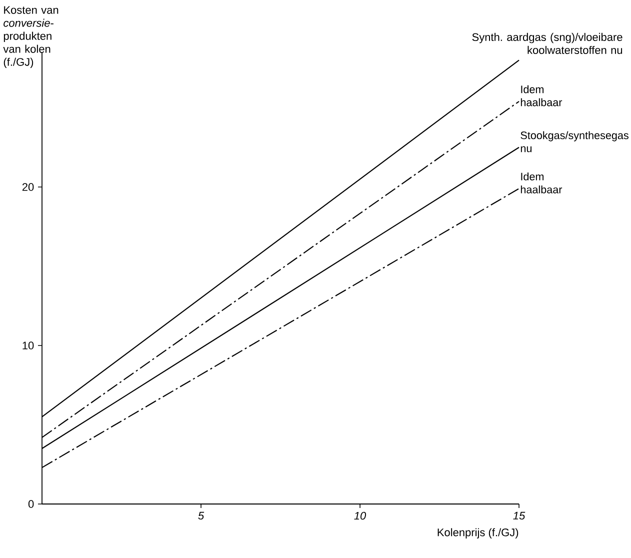 Image resolution: width=631 pixels, height=558 pixels. What do you see at coordinates (519, 516) in the screenshot?
I see `x-tick-label: 15` at bounding box center [519, 516].